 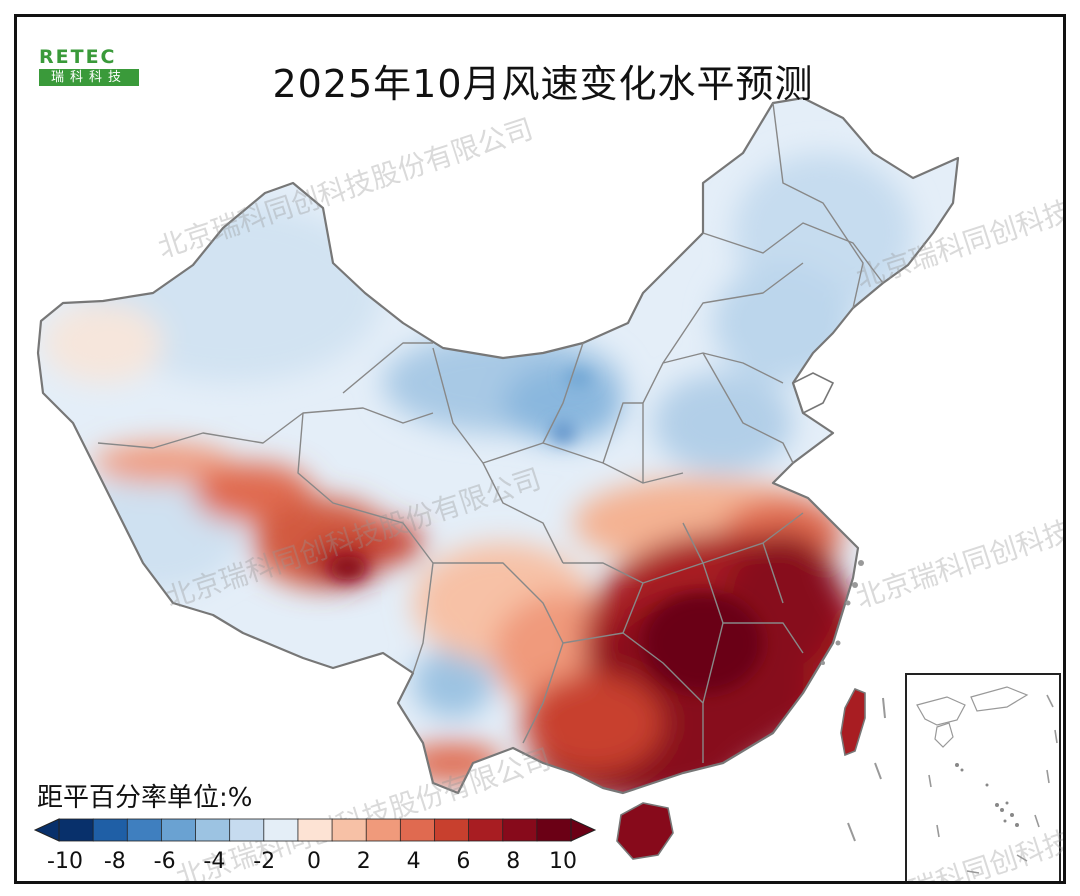 What do you see at coordinates (583, 830) in the screenshot?
I see `colorbar-max-arrow` at bounding box center [583, 830].